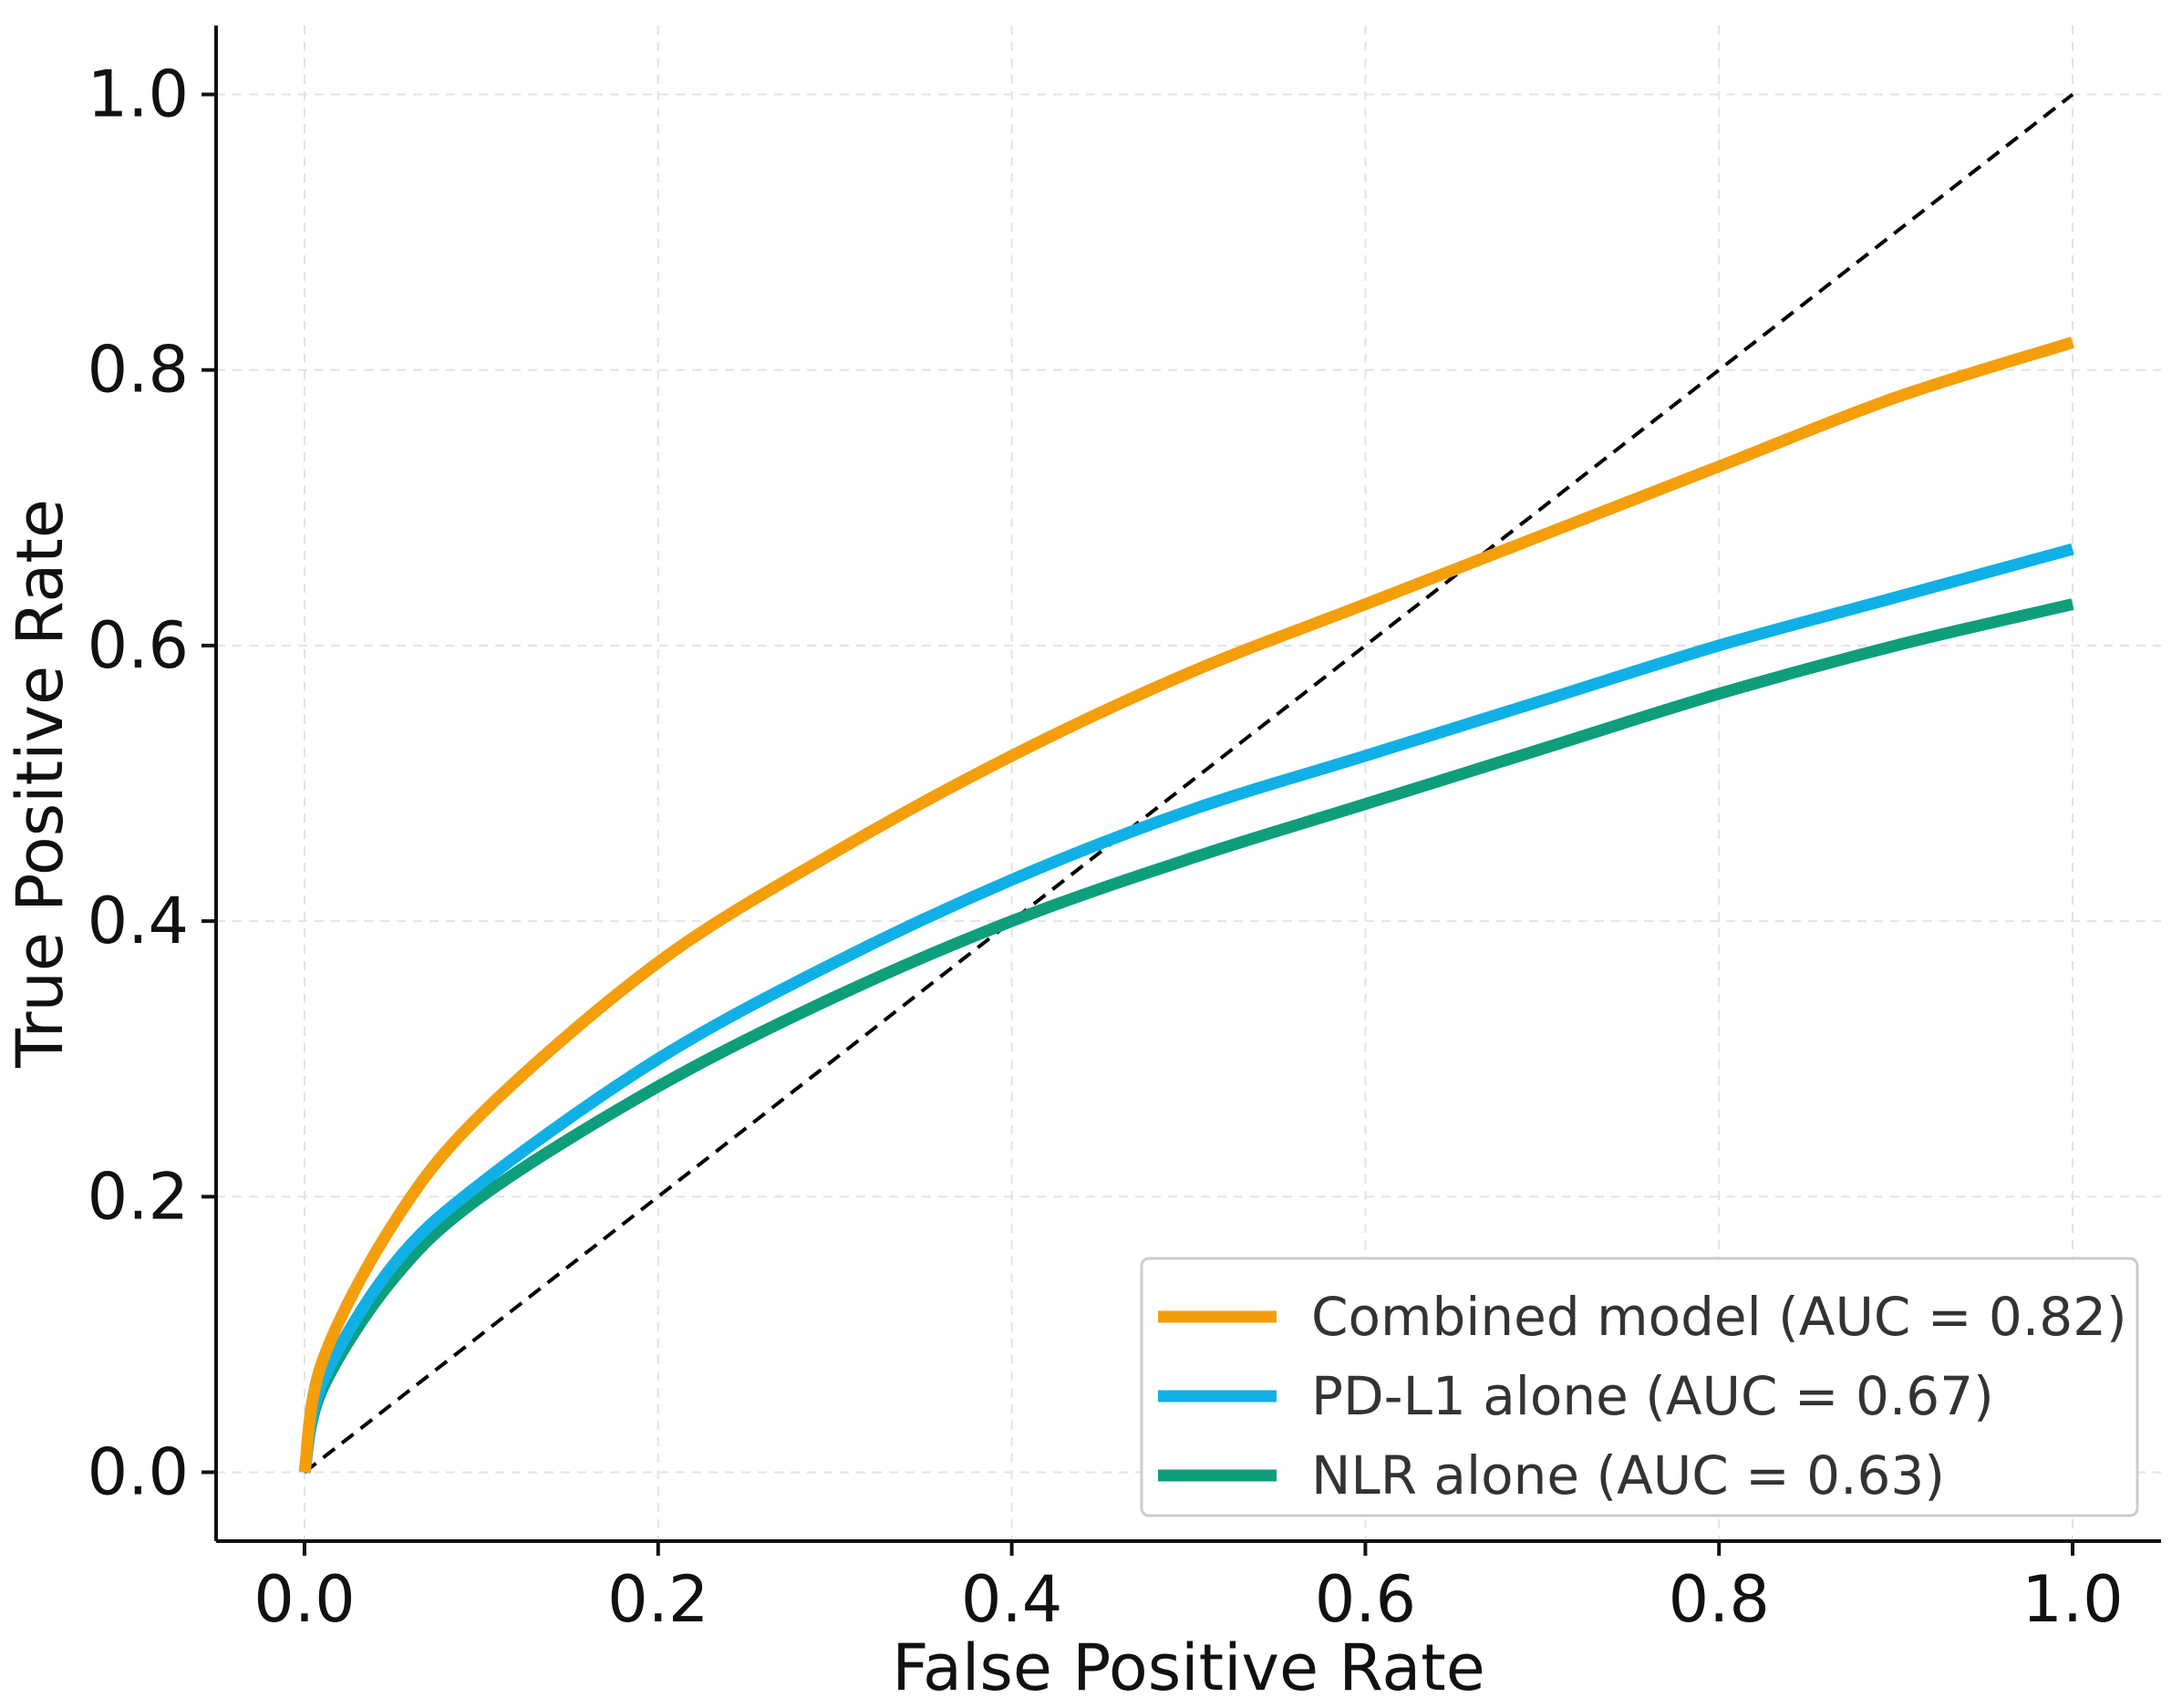  I want to click on x-tick-label: 0.2, so click(657, 1599).